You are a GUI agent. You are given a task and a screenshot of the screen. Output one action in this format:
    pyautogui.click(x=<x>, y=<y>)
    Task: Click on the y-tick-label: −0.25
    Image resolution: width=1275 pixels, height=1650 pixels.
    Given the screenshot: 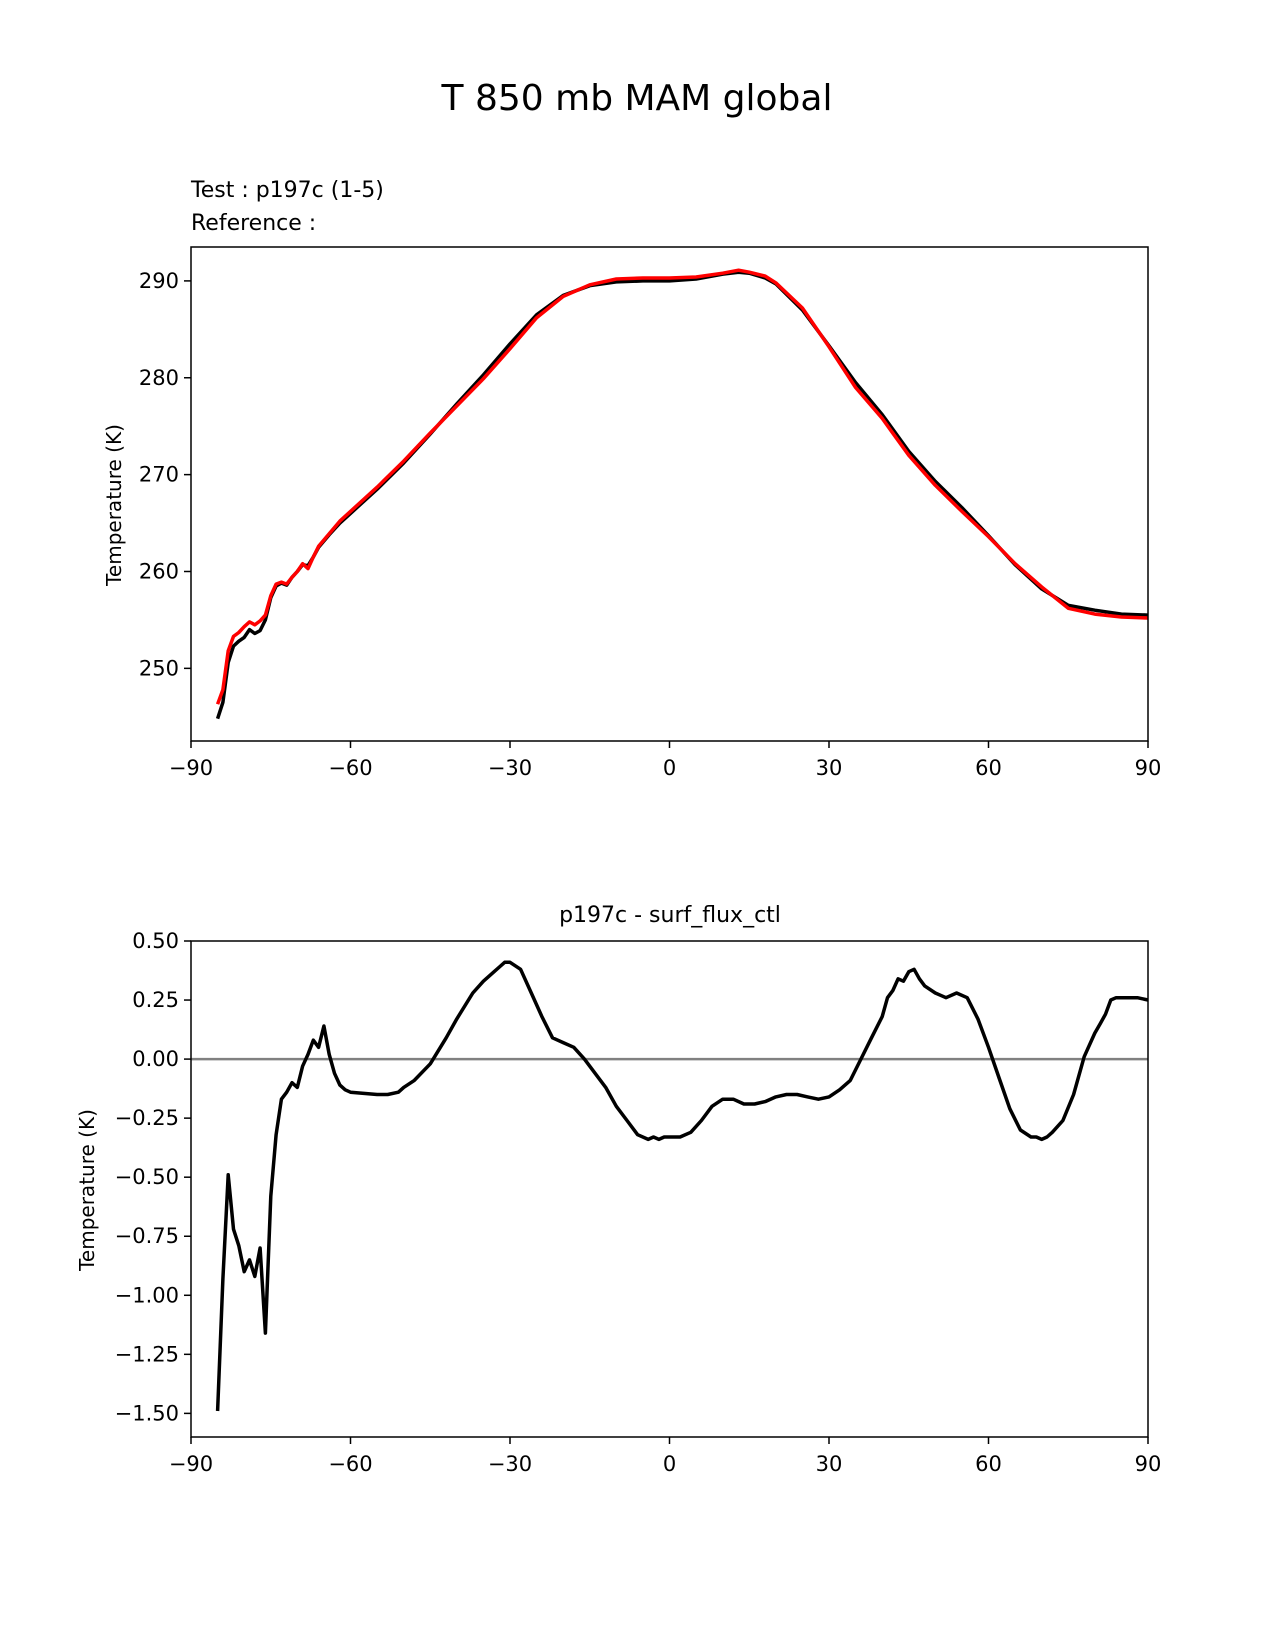 What is the action you would take?
    pyautogui.click(x=147, y=1118)
    